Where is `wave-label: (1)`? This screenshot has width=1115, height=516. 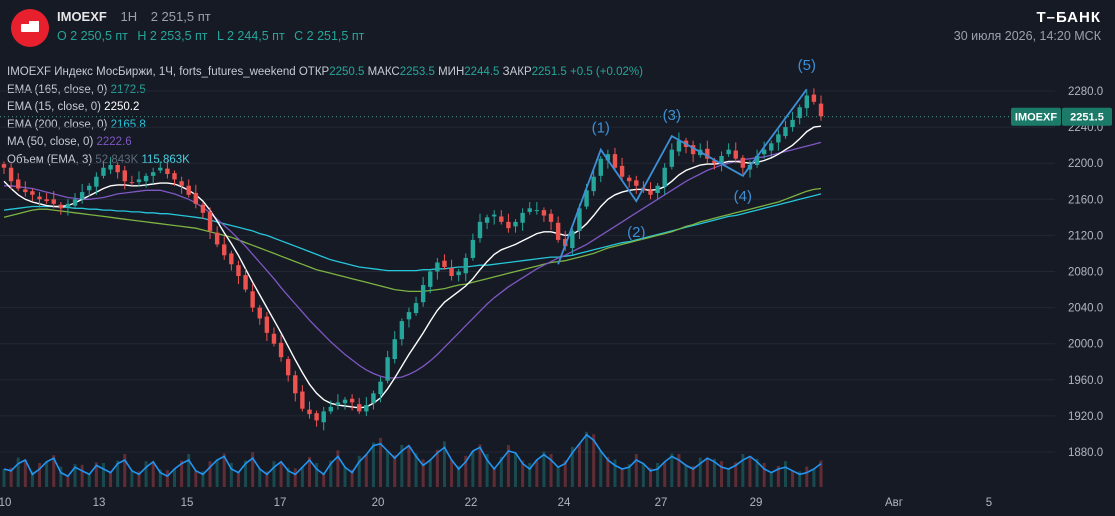
wave-label: (1) is located at coordinates (601, 128).